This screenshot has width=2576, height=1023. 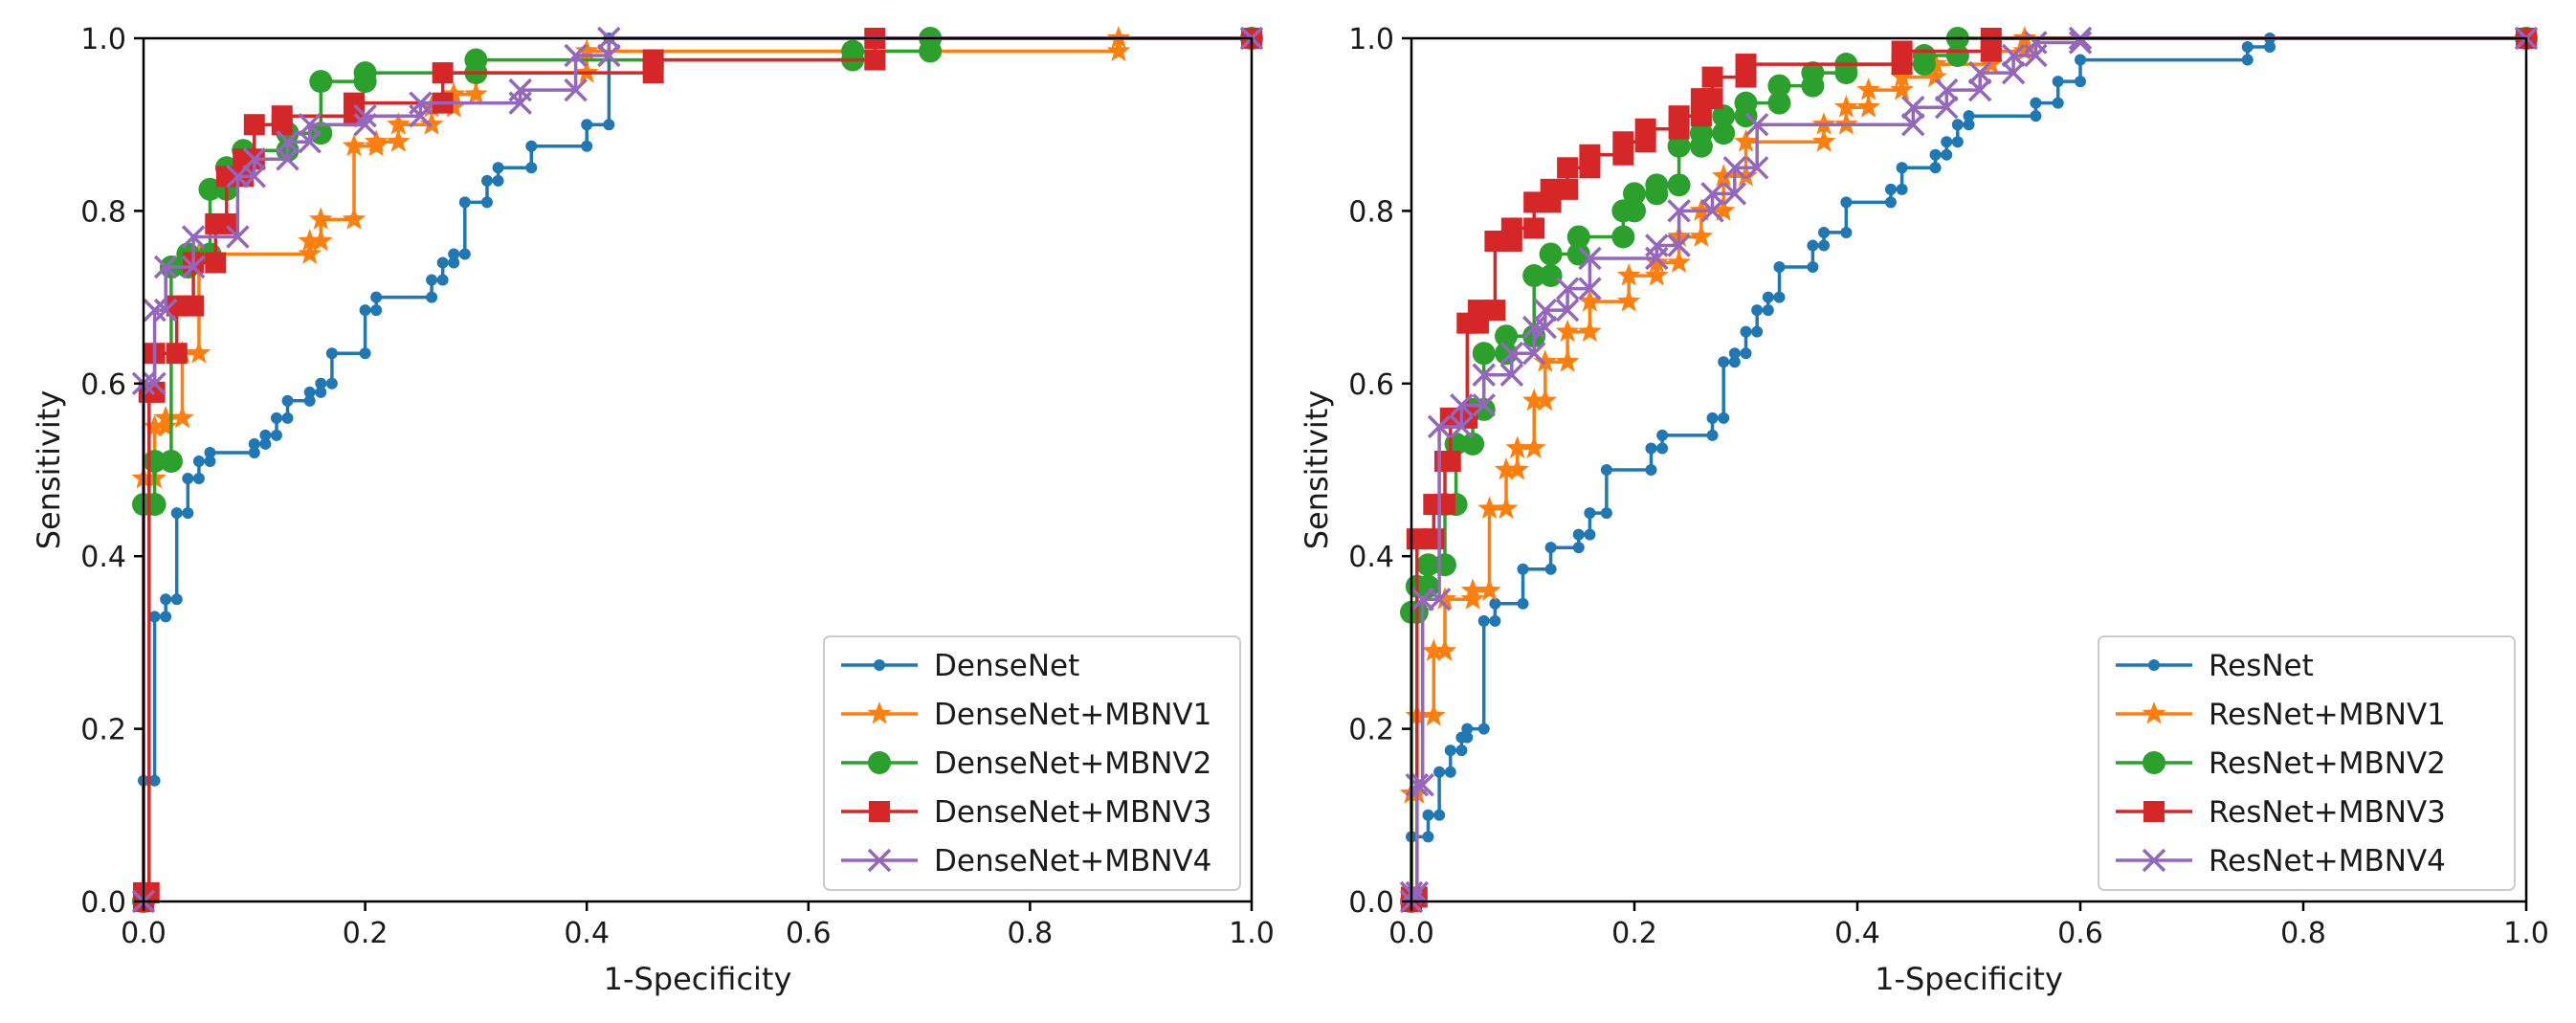 What do you see at coordinates (103, 557) in the screenshot?
I see `y-tick-label: 0.4` at bounding box center [103, 557].